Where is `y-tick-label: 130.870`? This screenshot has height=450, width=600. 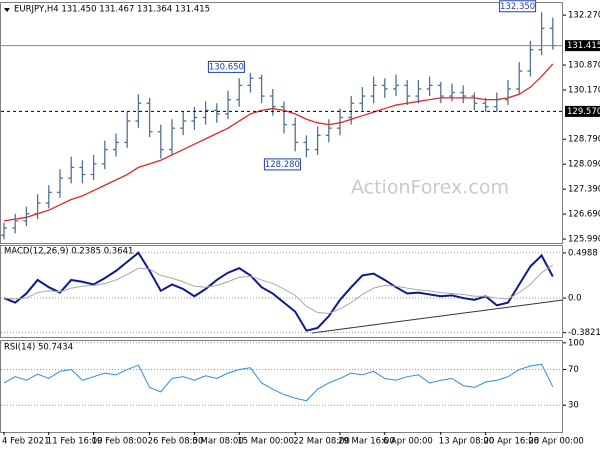
y-tick-label: 130.870 is located at coordinates (584, 66).